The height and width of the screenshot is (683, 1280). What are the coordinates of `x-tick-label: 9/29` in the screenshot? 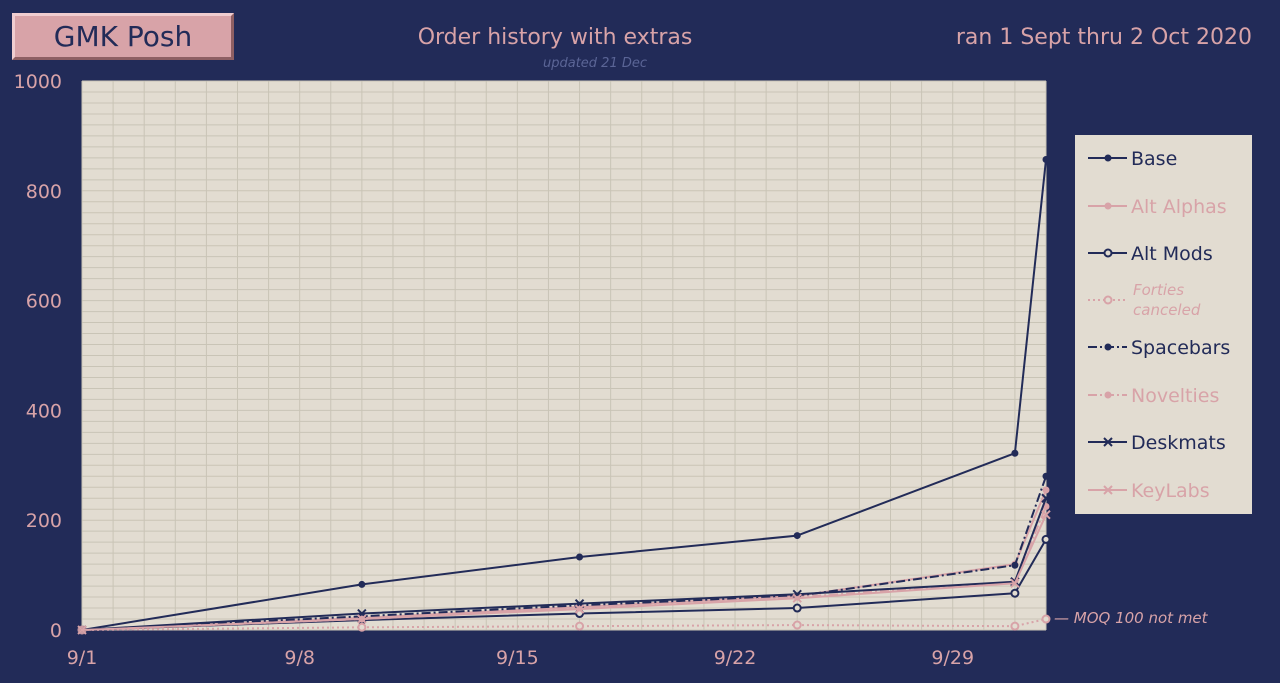 It's located at (952, 658).